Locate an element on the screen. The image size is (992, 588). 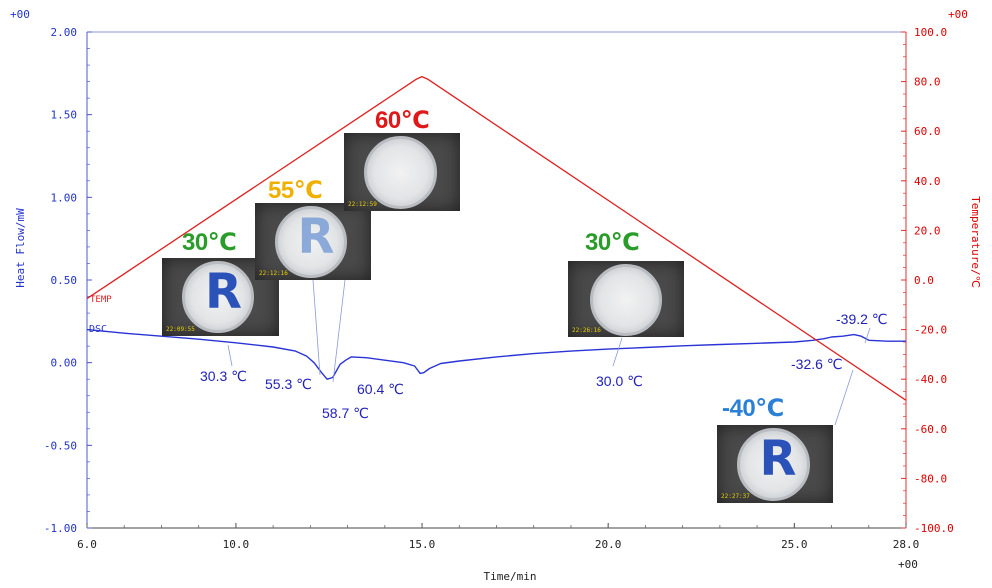
y-right-axis-title: Temperature/℃ is located at coordinates (975, 242).